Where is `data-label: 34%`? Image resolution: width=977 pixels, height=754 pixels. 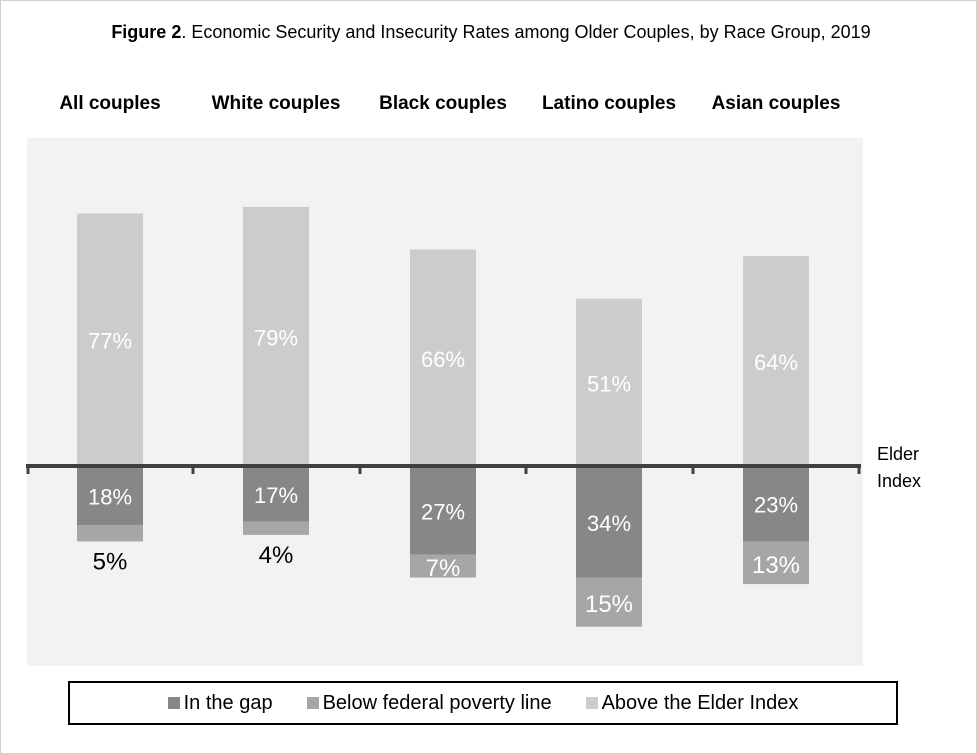
data-label: 34% is located at coordinates (609, 523).